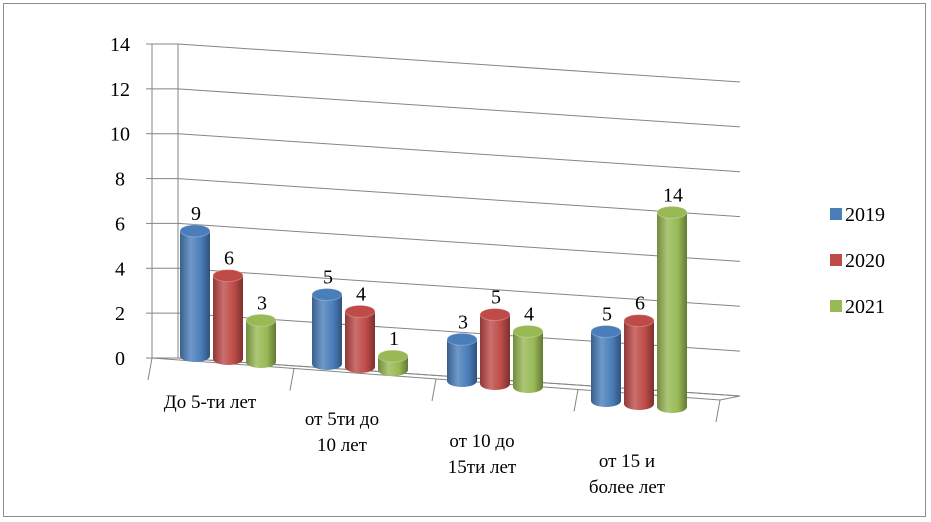 The width and height of the screenshot is (931, 522). I want to click on legend: 2019 2020 2021, so click(857, 261).